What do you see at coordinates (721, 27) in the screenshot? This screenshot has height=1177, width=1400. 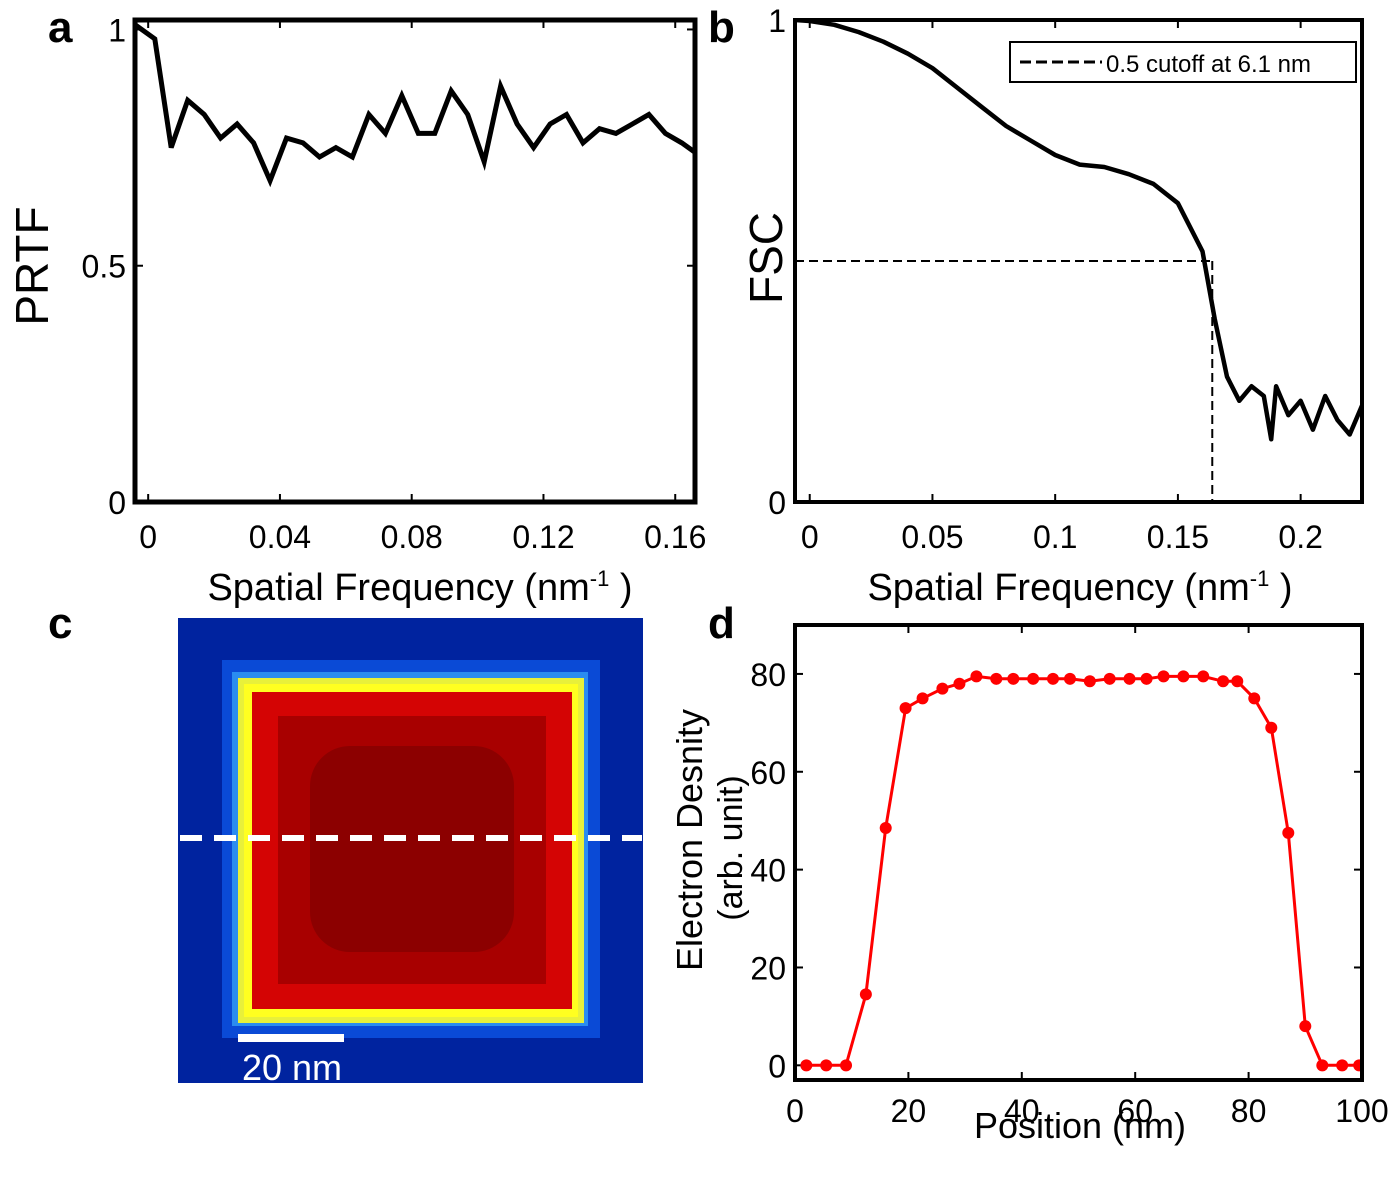 I see `panel-label-b: b` at bounding box center [721, 27].